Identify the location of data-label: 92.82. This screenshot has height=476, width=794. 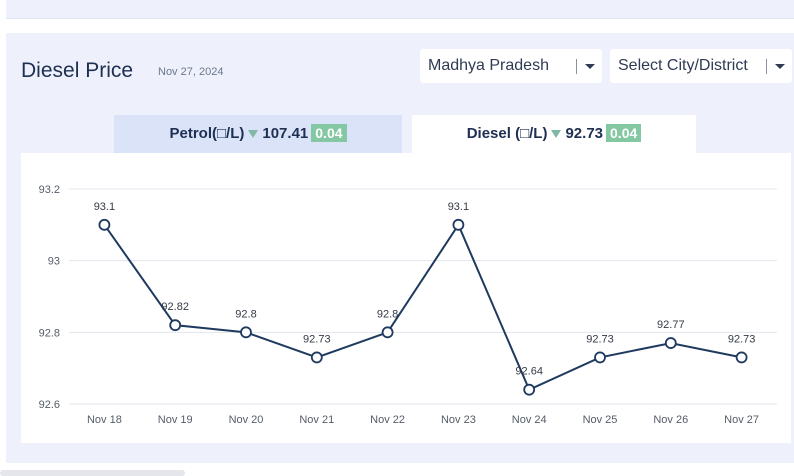
(175, 307).